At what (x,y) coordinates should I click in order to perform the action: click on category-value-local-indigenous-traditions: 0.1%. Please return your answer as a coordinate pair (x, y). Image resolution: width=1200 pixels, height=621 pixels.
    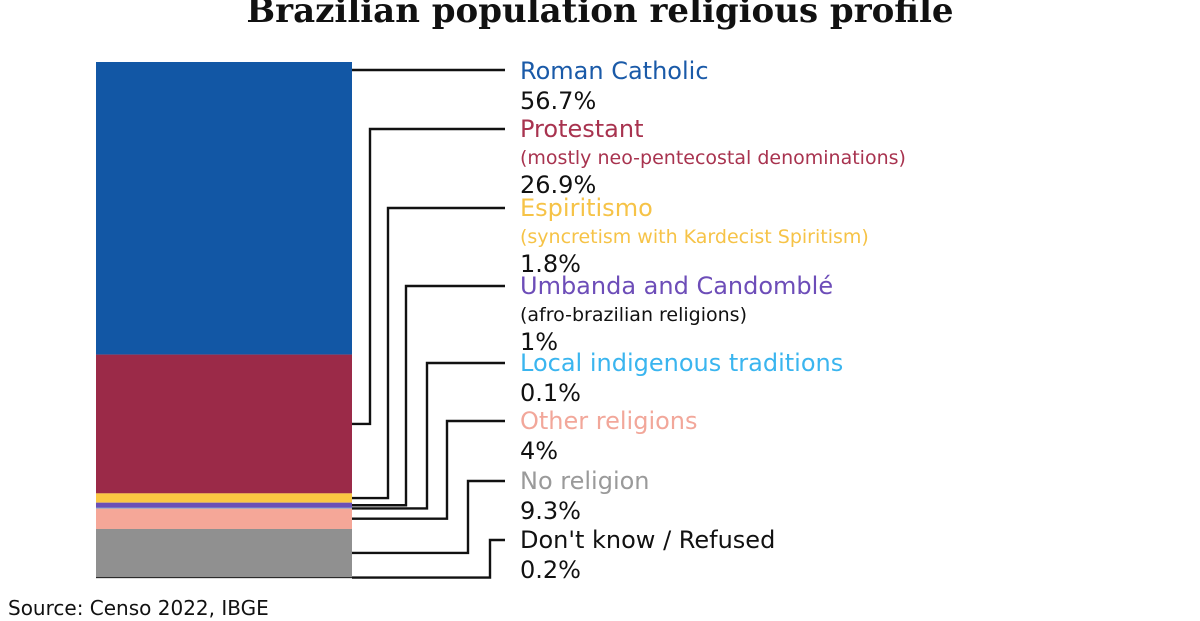
    Looking at the image, I should click on (550, 393).